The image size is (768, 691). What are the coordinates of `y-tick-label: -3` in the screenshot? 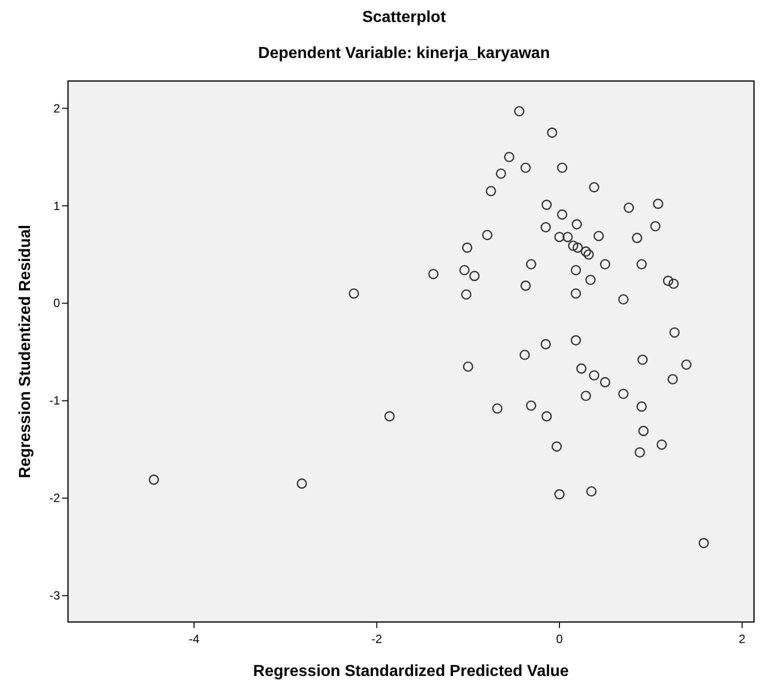 It's located at (54, 595).